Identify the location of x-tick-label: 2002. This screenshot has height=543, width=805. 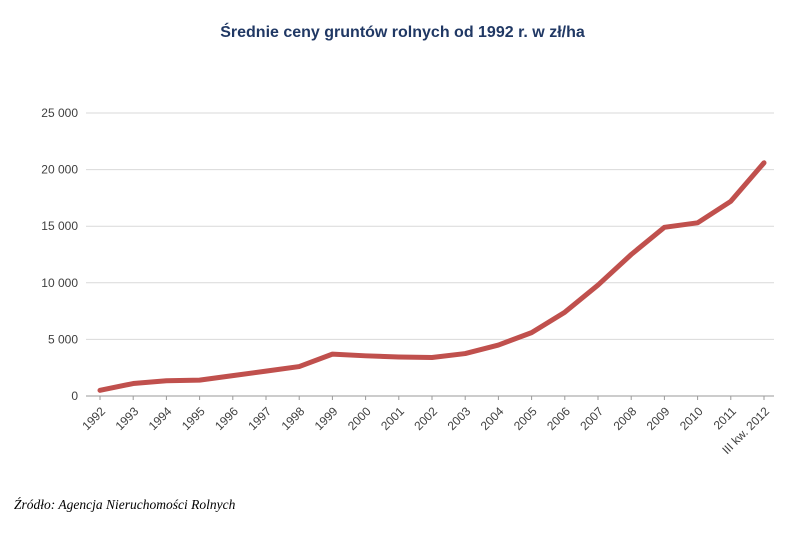
(425, 418).